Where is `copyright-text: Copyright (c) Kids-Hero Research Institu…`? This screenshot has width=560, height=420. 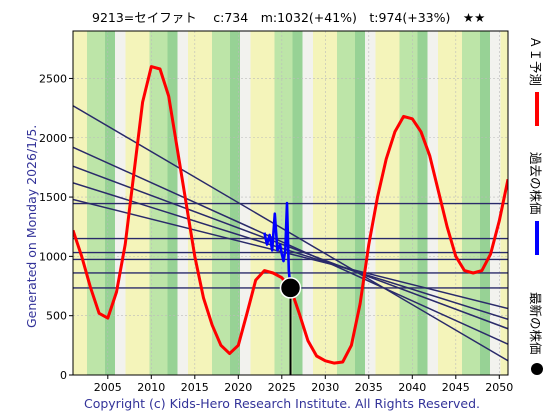 copyright-text: Copyright (c) Kids-Hero Research Institu… is located at coordinates (282, 403).